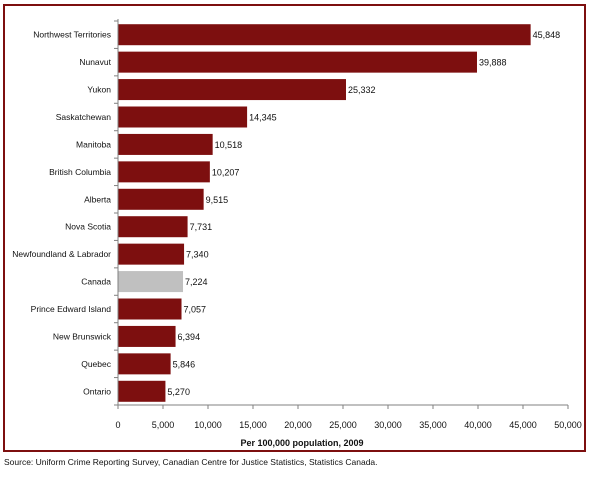 The image size is (593, 479). What do you see at coordinates (99, 90) in the screenshot?
I see `category-label-yukon: Yukon` at bounding box center [99, 90].